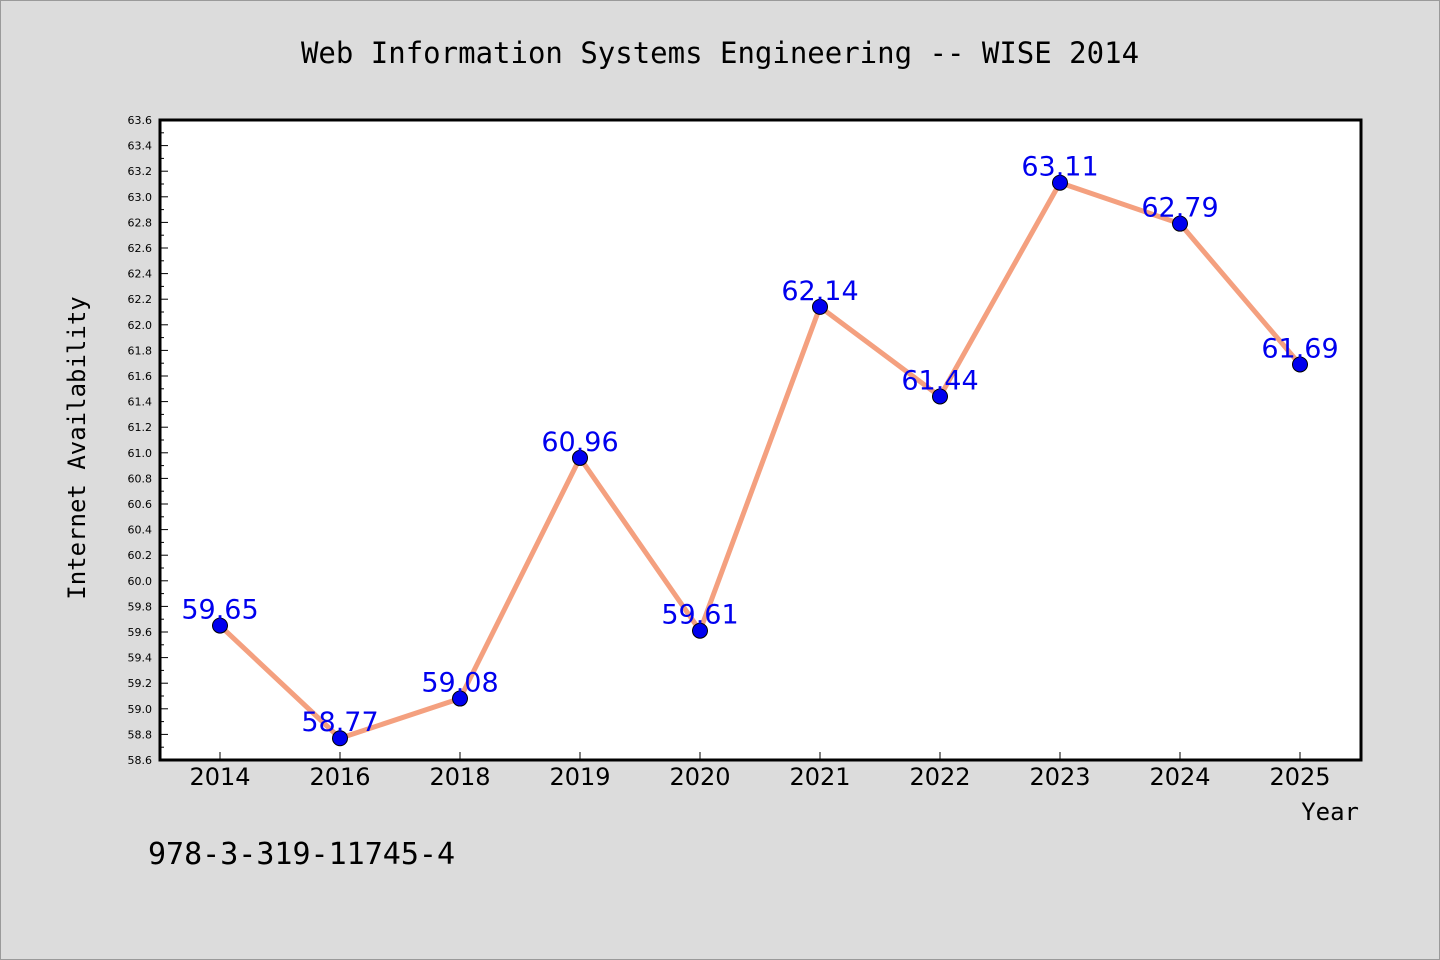 The height and width of the screenshot is (960, 1440). What do you see at coordinates (140, 222) in the screenshot?
I see `y-tick-label: 62.8` at bounding box center [140, 222].